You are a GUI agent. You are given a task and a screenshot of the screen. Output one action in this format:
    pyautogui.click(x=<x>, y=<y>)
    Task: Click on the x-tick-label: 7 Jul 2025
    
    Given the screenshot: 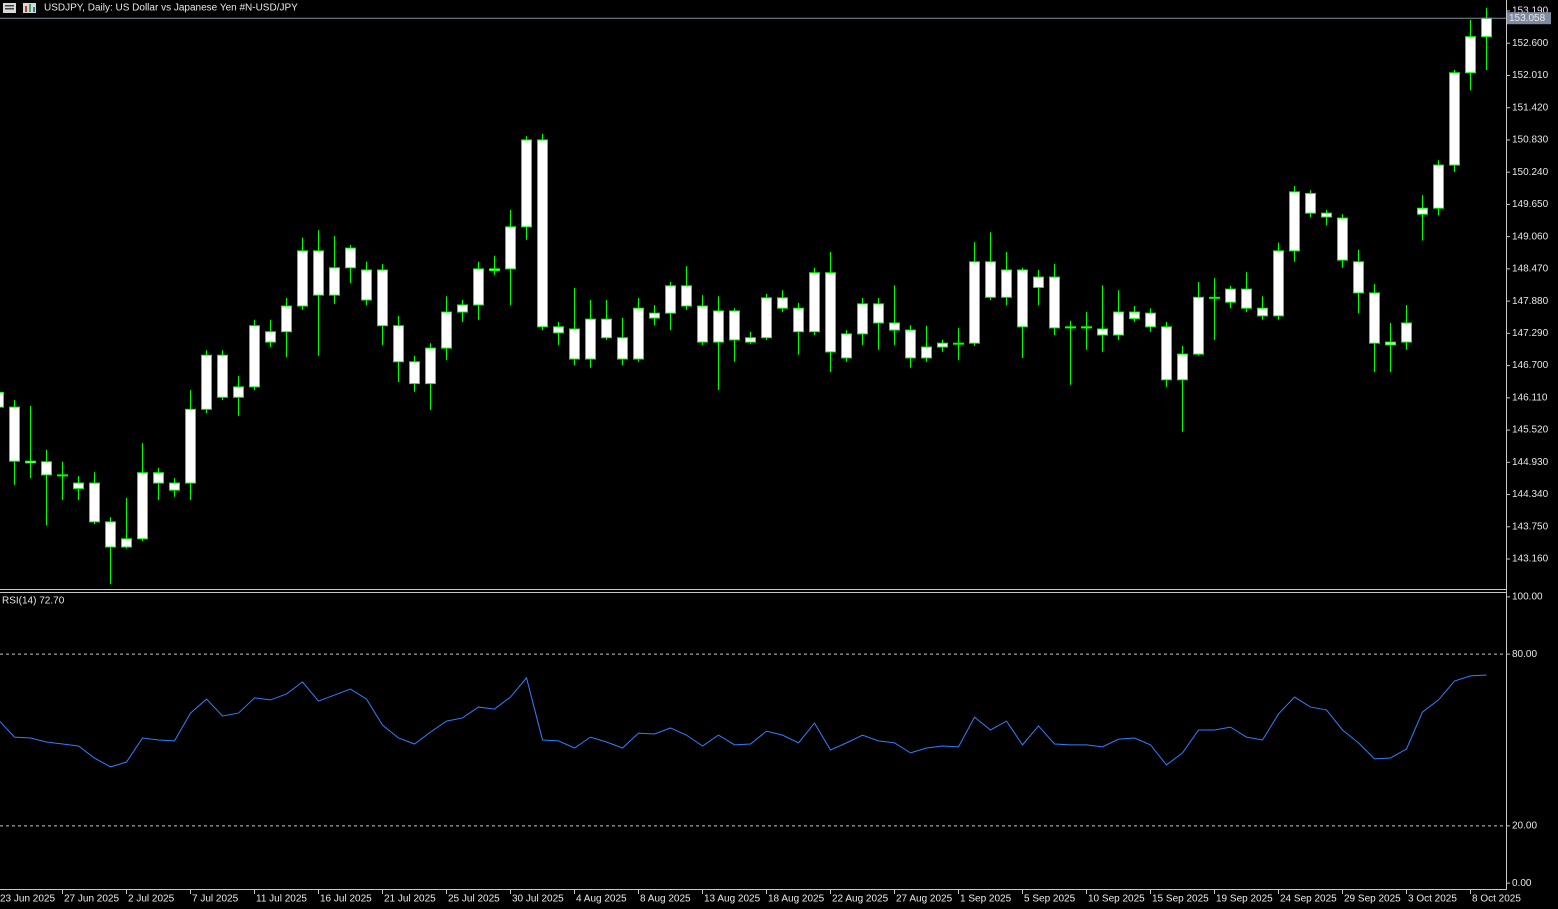 What is the action you would take?
    pyautogui.click(x=215, y=899)
    